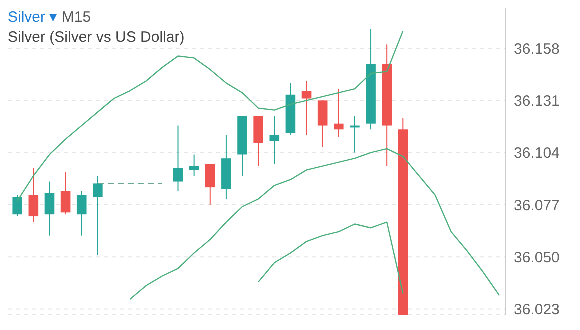 The width and height of the screenshot is (580, 330). What do you see at coordinates (537, 257) in the screenshot?
I see `y-tick-label: 36.050` at bounding box center [537, 257].